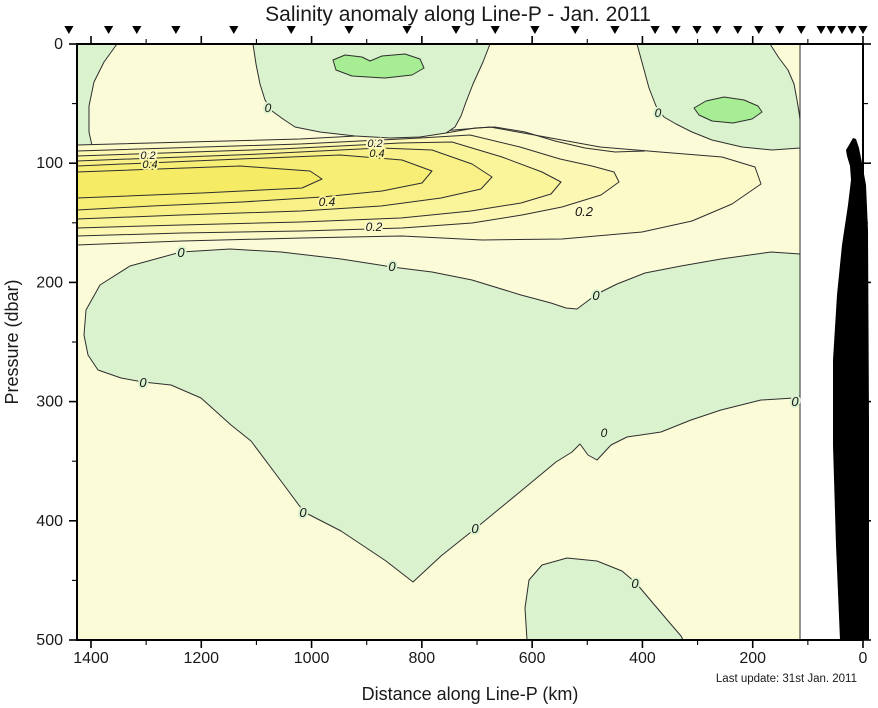  Describe the element at coordinates (91, 658) in the screenshot. I see `x-tick-label: 1400` at that location.